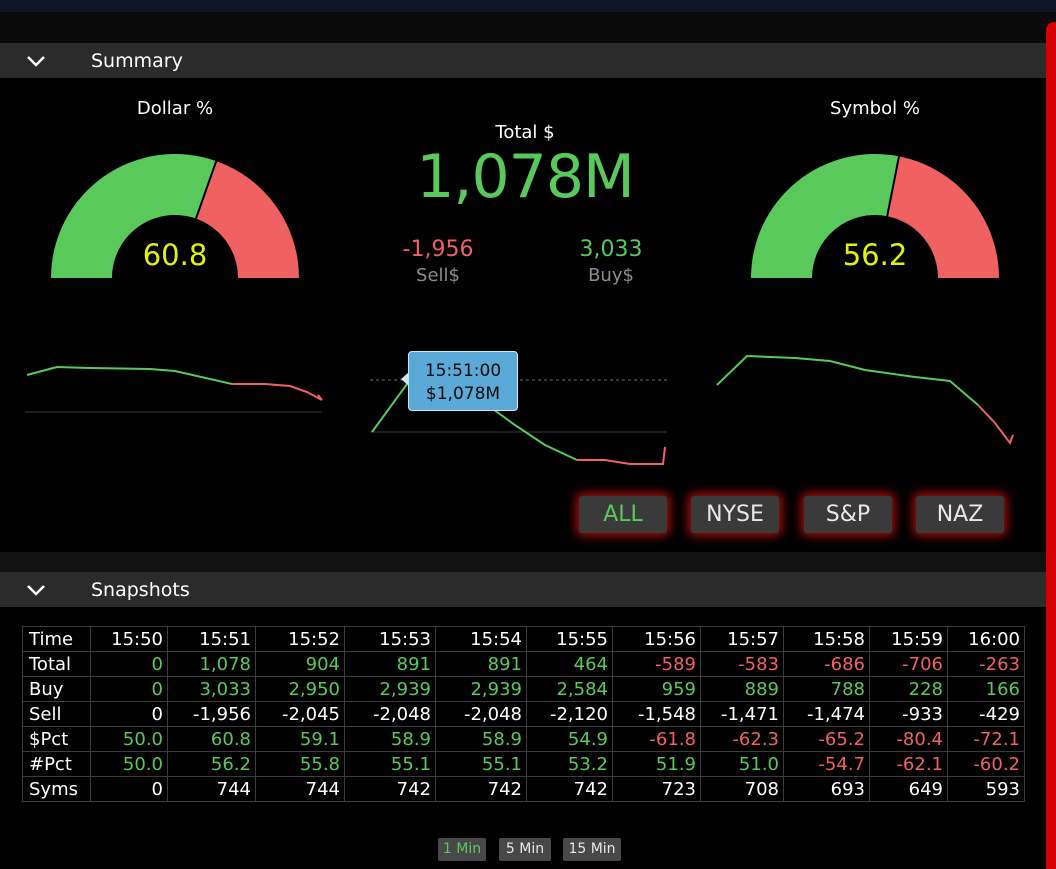 Image resolution: width=1056 pixels, height=869 pixels. What do you see at coordinates (463, 371) in the screenshot?
I see `tooltip-time: 15:51:00` at bounding box center [463, 371].